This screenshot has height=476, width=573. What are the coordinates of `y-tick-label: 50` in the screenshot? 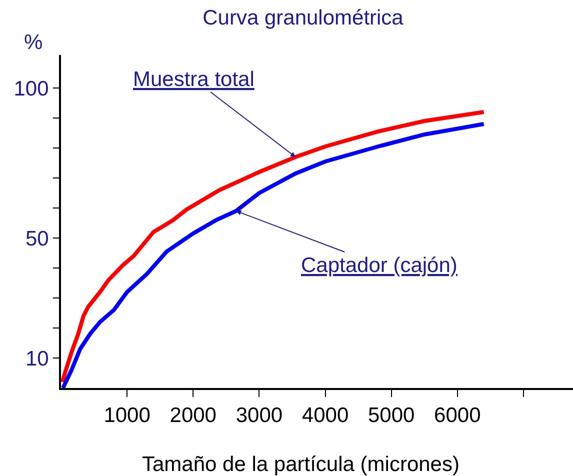 It's located at (37, 238).